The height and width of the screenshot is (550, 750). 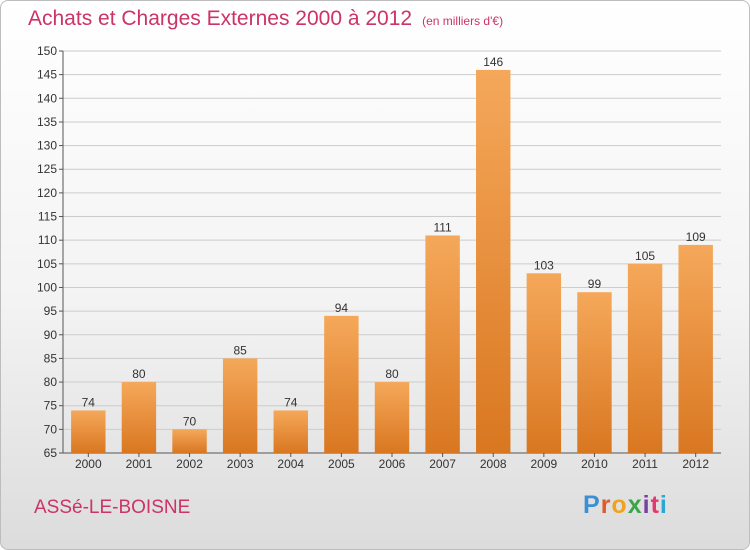 I want to click on logo-letter: x, so click(x=635, y=505).